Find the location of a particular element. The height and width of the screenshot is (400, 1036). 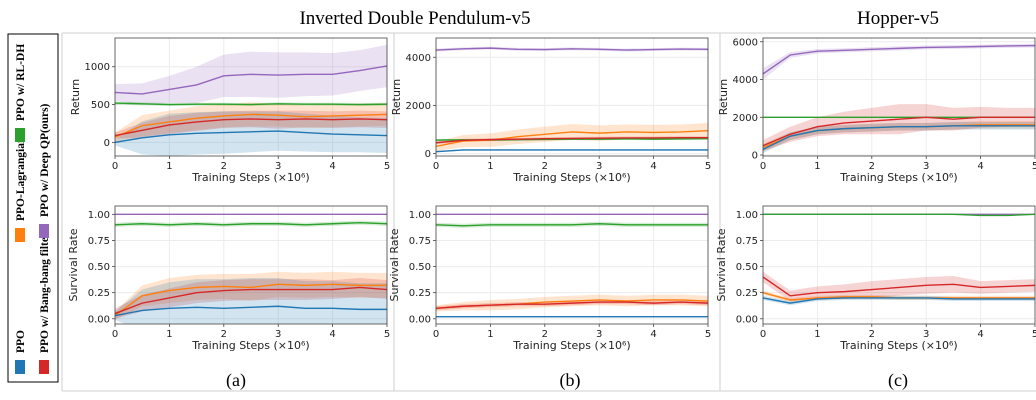

legend-swatch-ppo-bang-bang is located at coordinates (44, 367).